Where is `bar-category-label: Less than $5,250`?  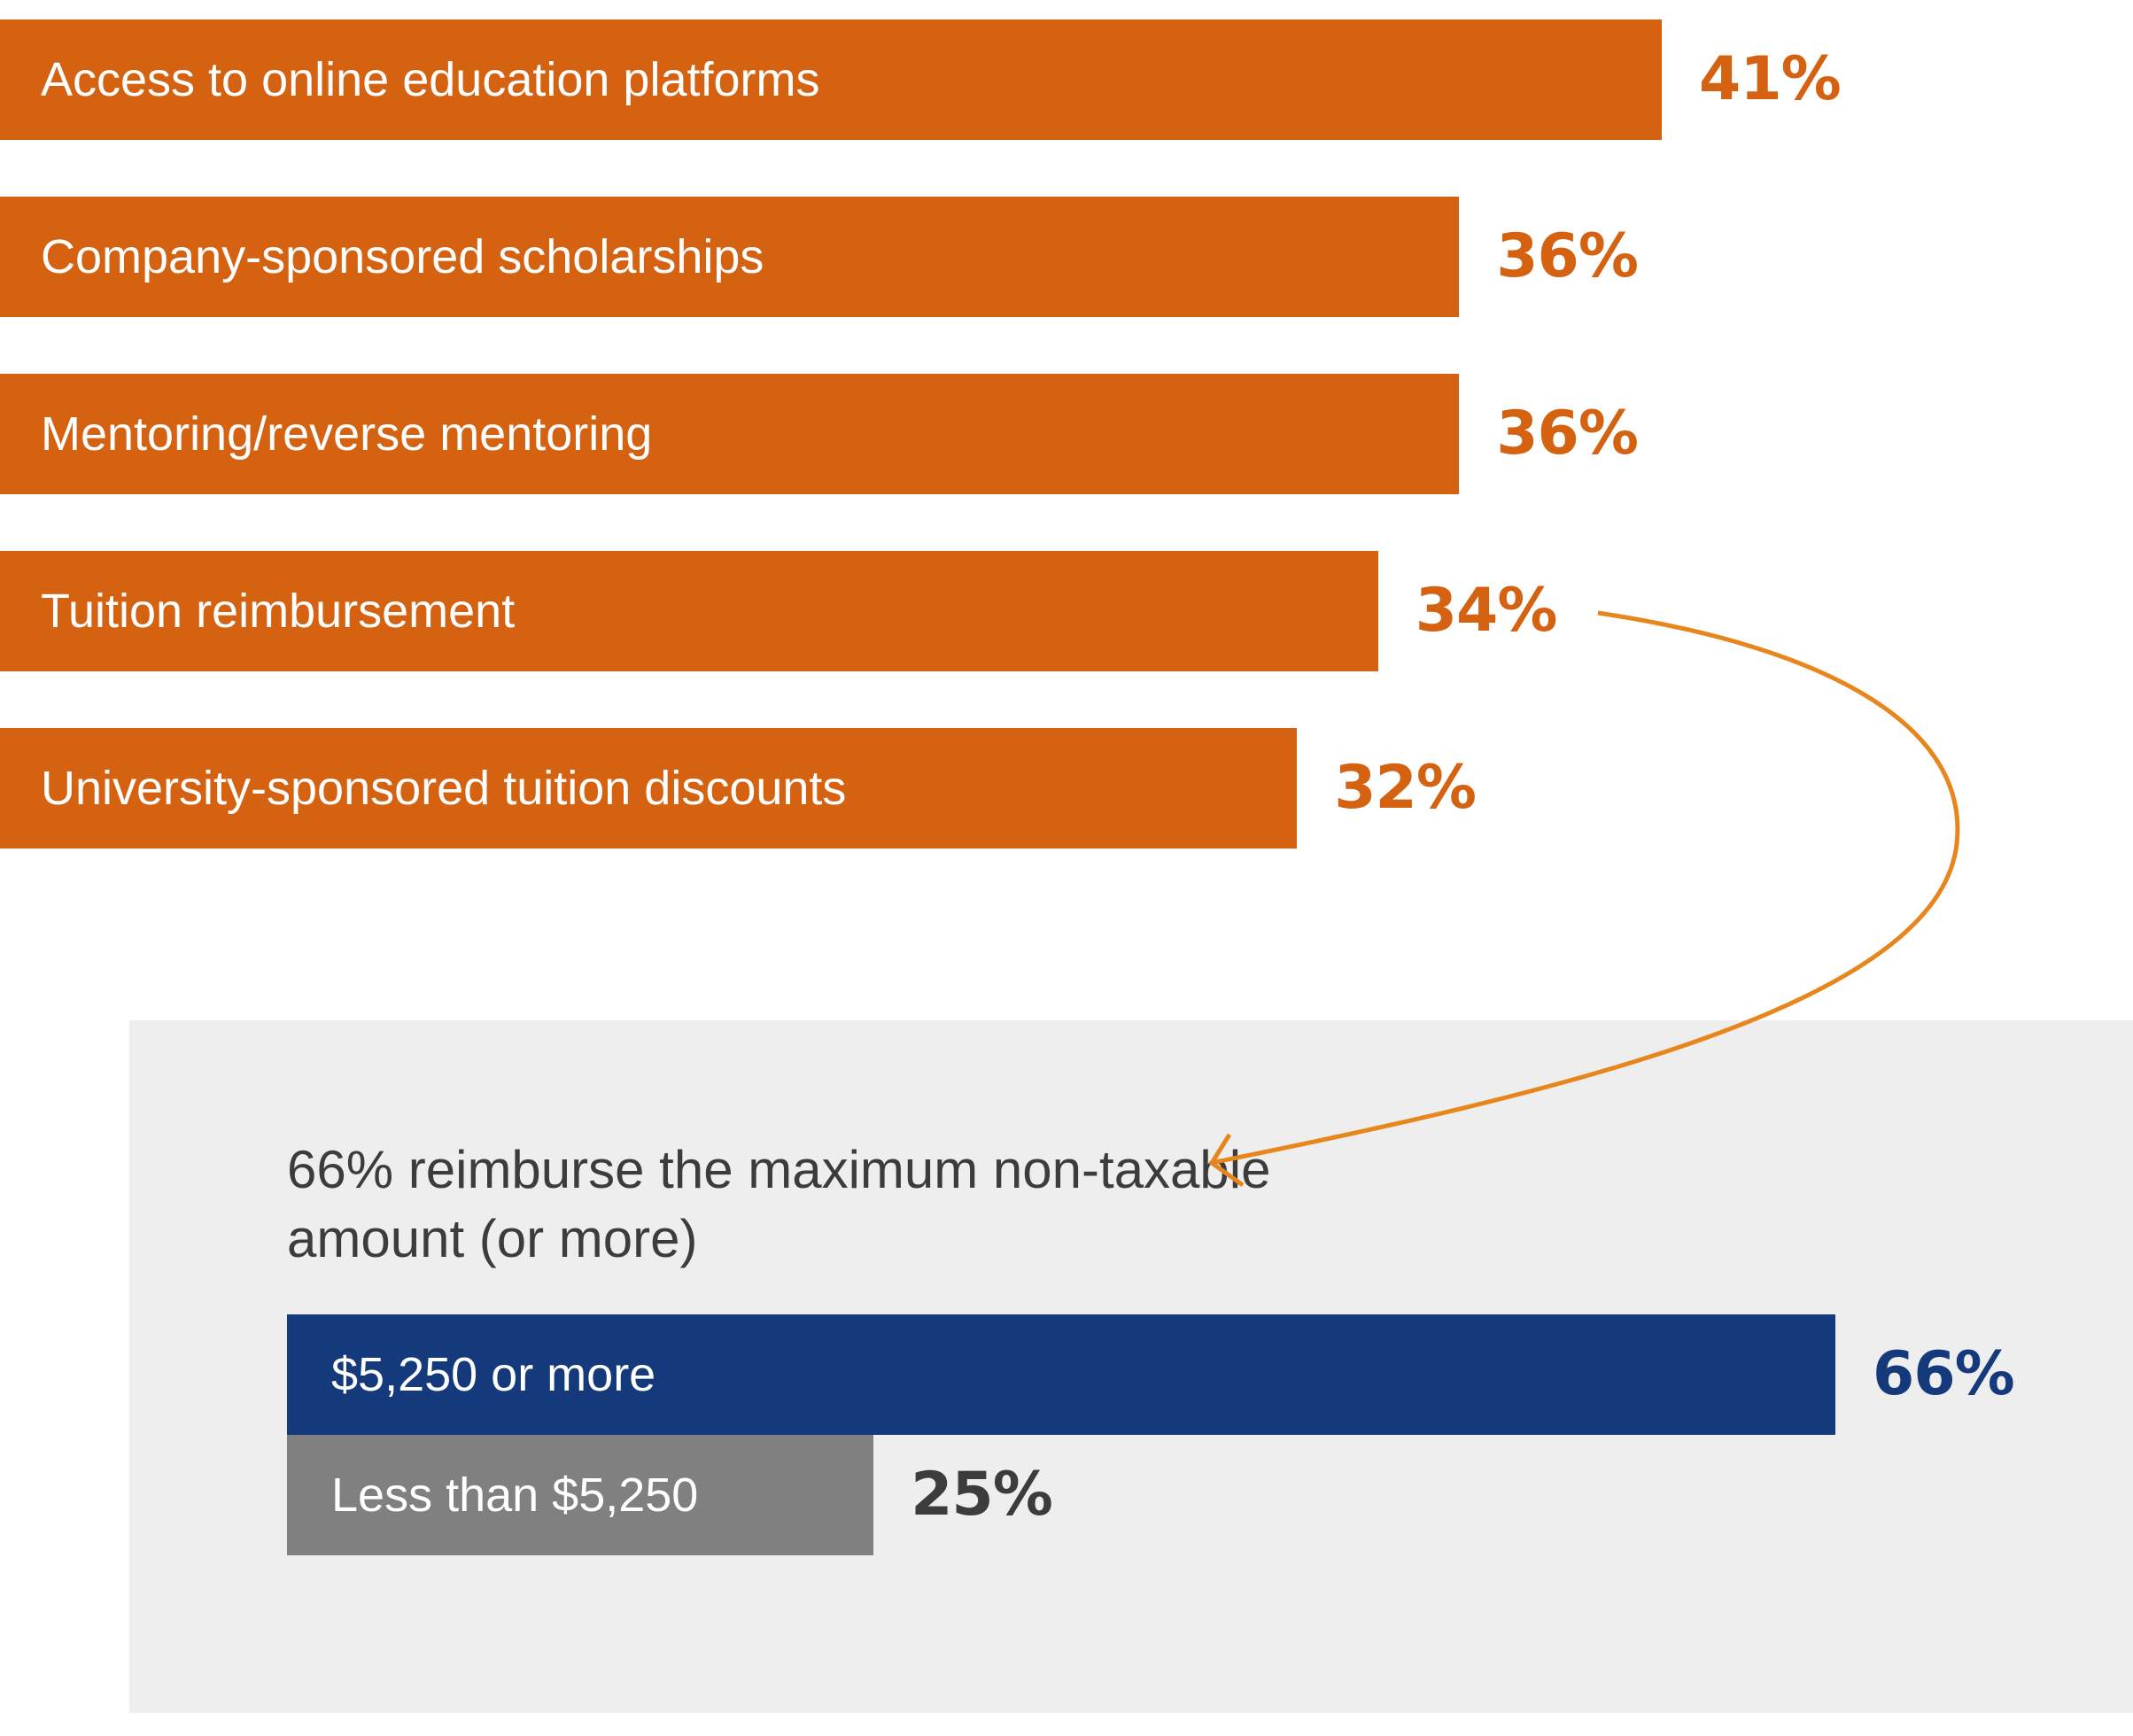 bar-category-label: Less than $5,250 is located at coordinates (515, 1496).